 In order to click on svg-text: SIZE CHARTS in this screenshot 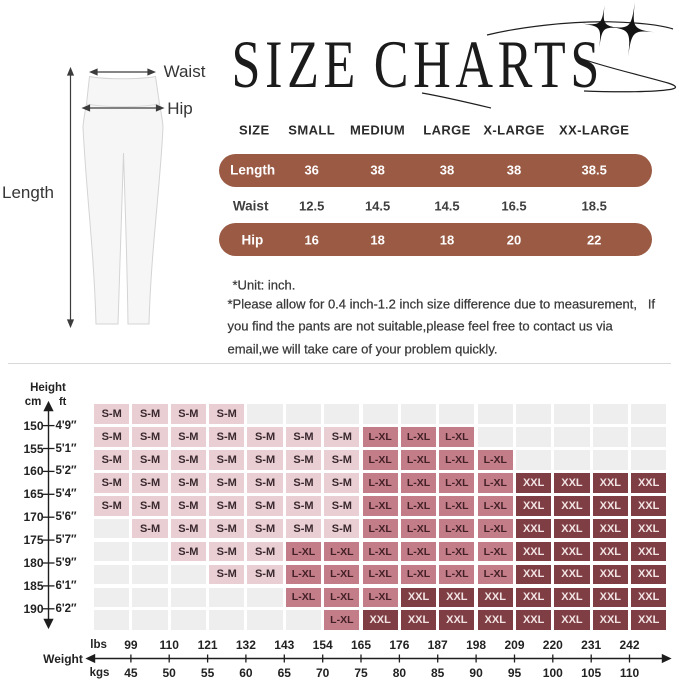, I will do `click(418, 65)`.